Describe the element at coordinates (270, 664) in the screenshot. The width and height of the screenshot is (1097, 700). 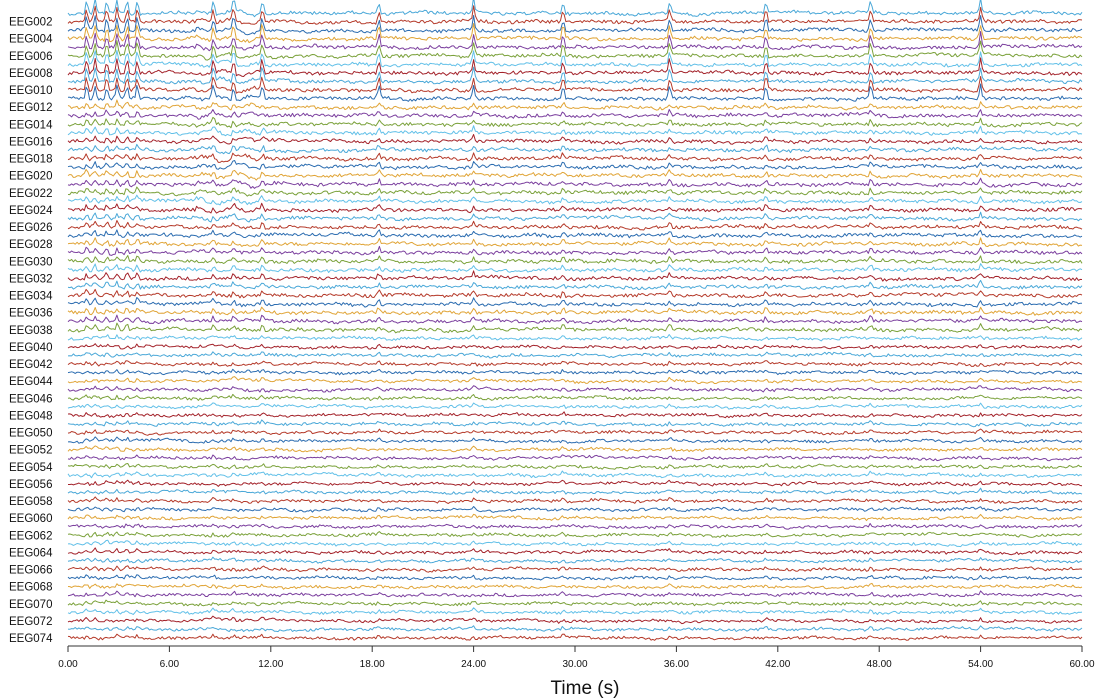
I see `x-tick-label: 12.00` at that location.